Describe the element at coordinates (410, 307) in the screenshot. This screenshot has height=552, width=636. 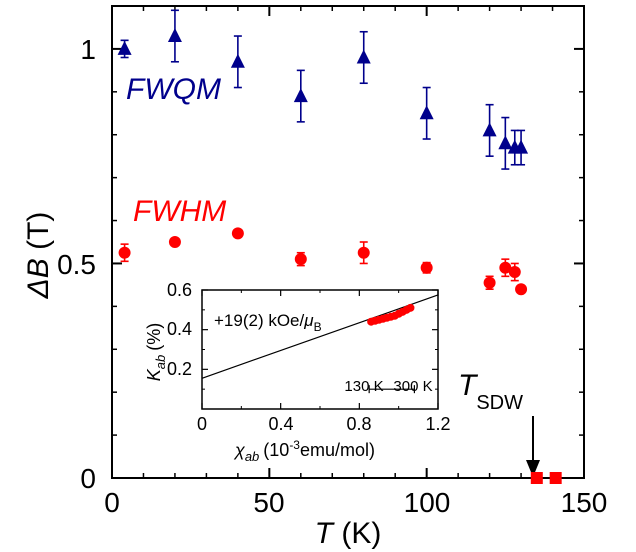
I see `inset-data-point` at that location.